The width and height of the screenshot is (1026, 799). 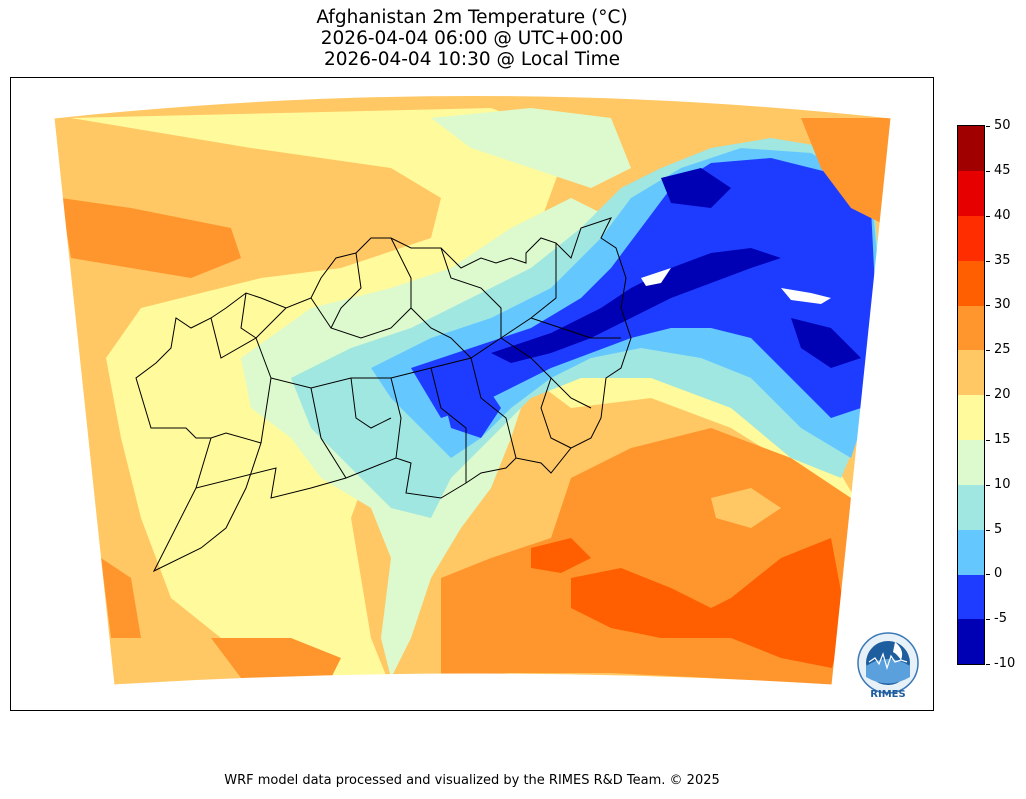 What do you see at coordinates (1002, 484) in the screenshot?
I see `colorbar-tick-label: 10` at bounding box center [1002, 484].